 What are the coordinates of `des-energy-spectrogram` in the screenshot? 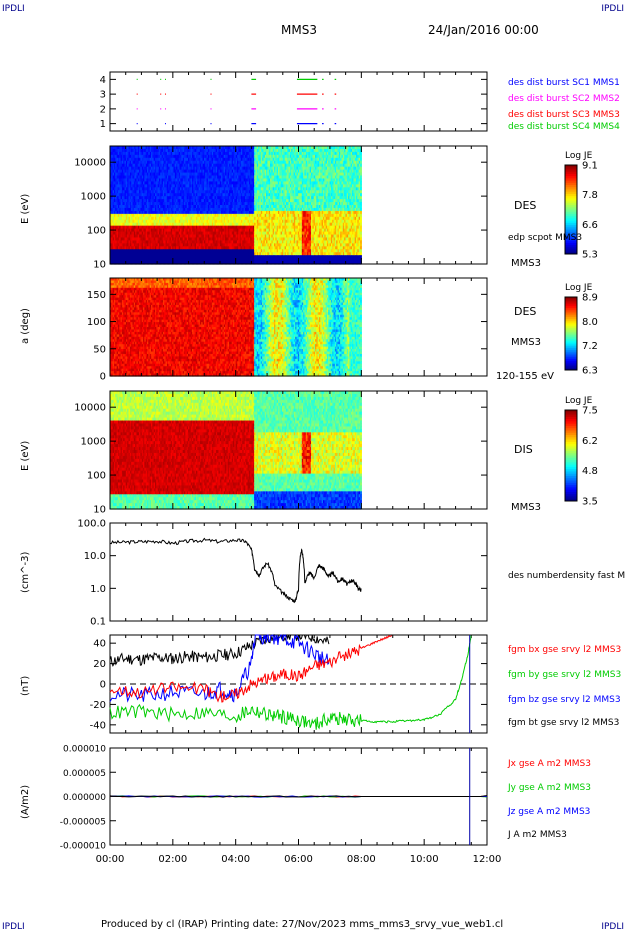 It's located at (236, 205).